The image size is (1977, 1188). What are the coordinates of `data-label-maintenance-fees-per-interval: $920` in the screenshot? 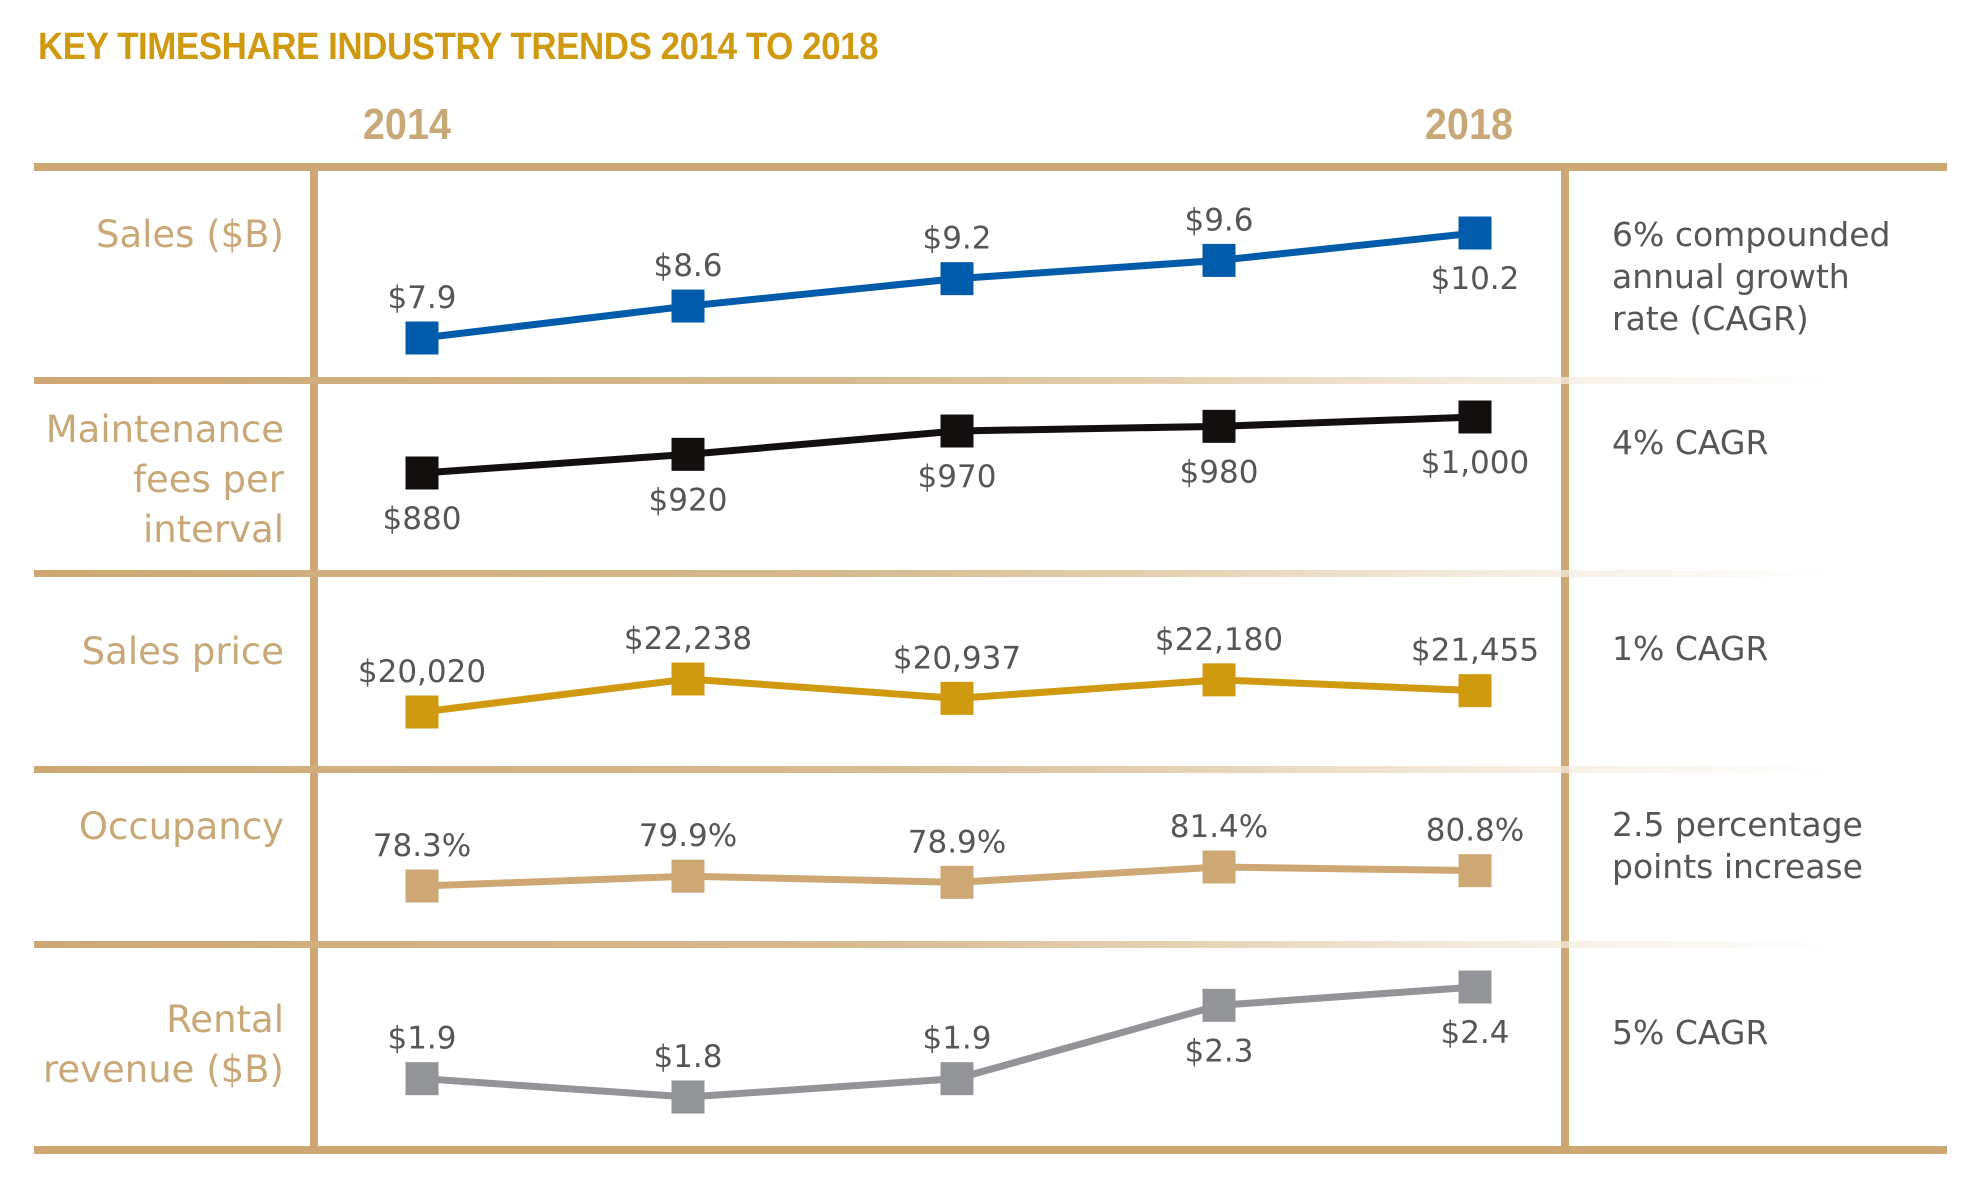 It's located at (688, 500).